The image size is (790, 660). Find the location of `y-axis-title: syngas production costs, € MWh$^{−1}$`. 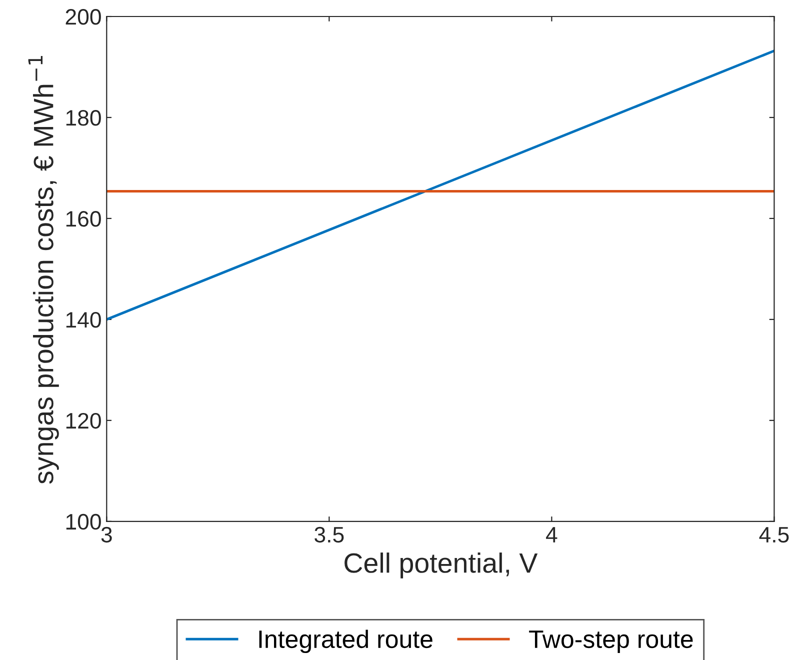

y-axis-title: syngas production costs, € MWh$^{−1}$ is located at coordinates (43, 270).